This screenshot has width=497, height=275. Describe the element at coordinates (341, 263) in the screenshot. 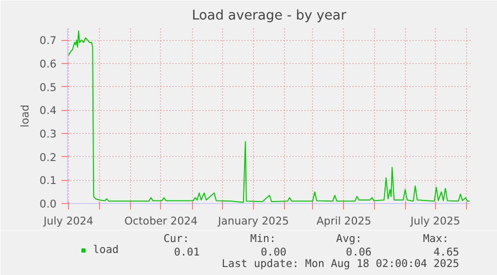

I see `text: Last update: Mon Aug 18 02:00:04 2025` at that location.